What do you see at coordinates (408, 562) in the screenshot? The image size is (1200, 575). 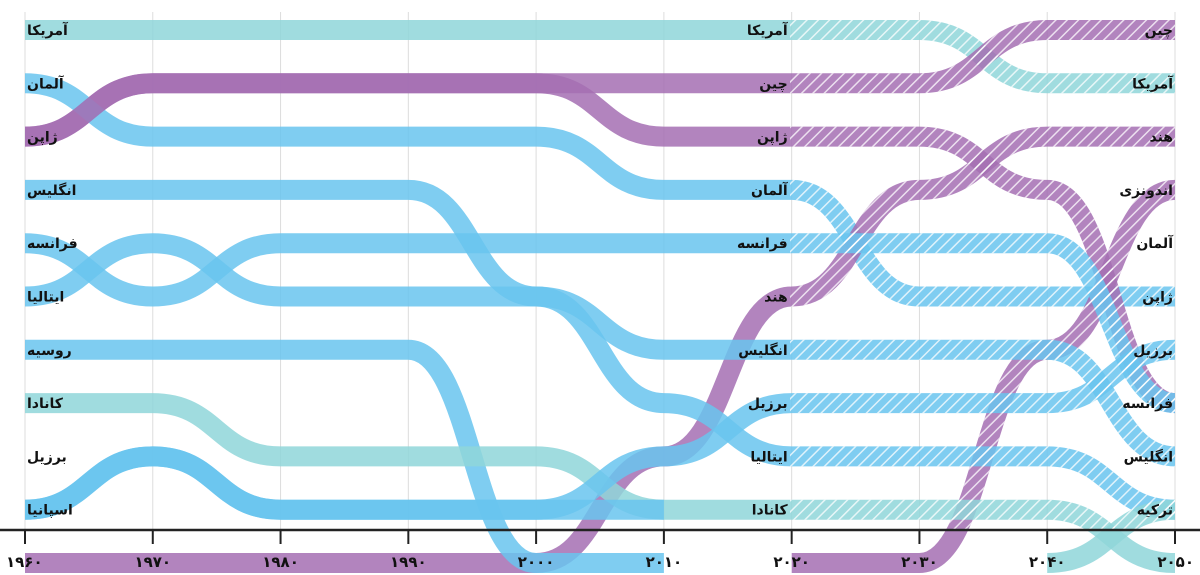 I see `x-tick-label-1990: ۱۹۹۰` at bounding box center [408, 562].